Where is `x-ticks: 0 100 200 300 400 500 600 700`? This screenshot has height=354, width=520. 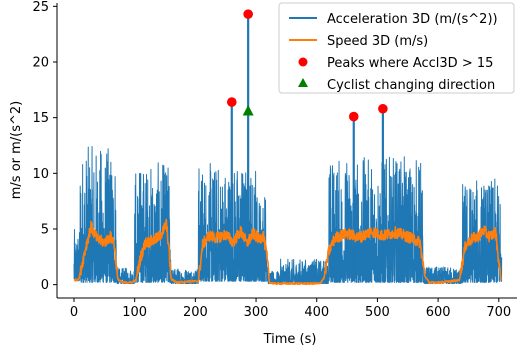 x-ticks: 0 100 200 300 400 500 600 700 is located at coordinates (290, 309).